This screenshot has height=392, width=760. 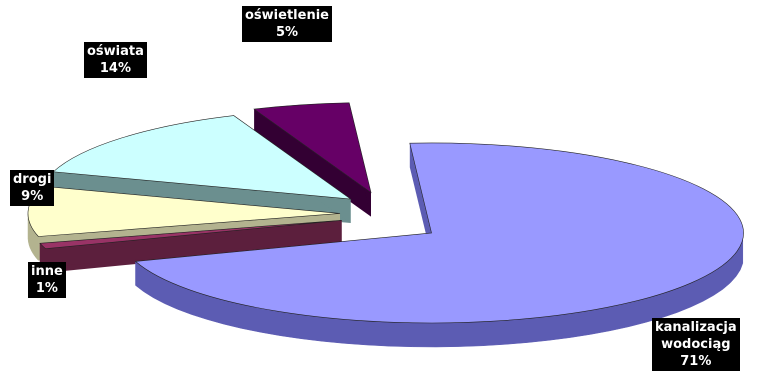 I want to click on slice-label-oswiata-value: 14%, so click(x=115, y=68).